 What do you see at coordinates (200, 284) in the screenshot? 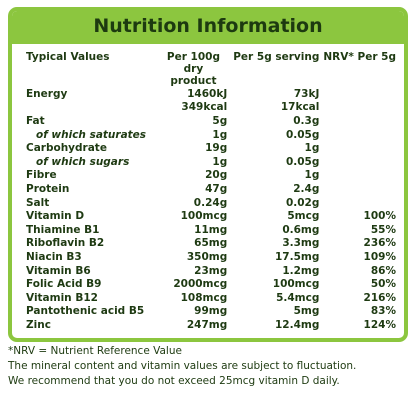
I see `value-per-100g: 2000mcg` at bounding box center [200, 284].